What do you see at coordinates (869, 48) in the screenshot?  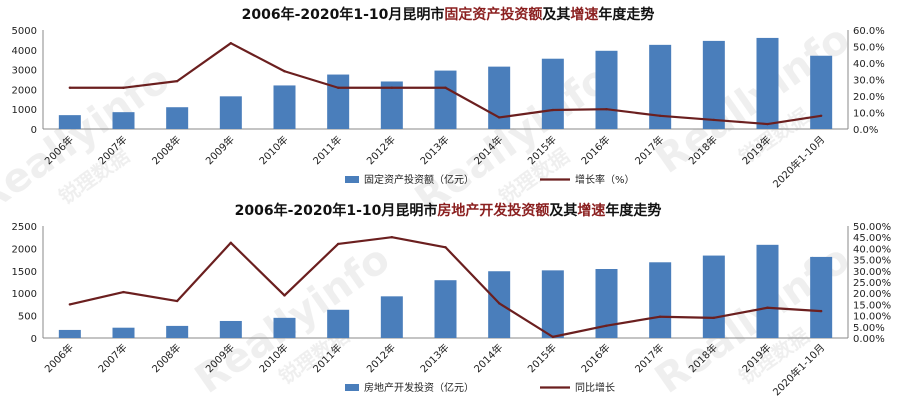 I see `y-right-tick-label: 50.0%` at bounding box center [869, 48].